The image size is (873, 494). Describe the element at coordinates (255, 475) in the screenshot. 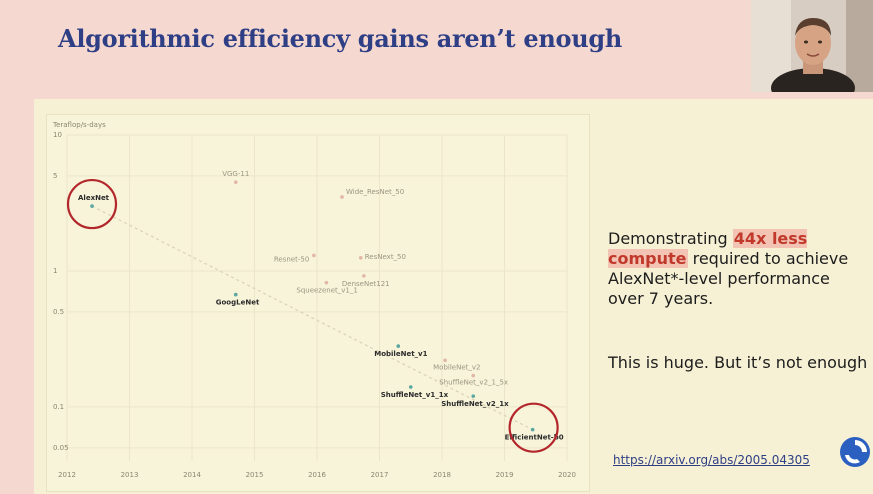

I see `x-tick-label: 2015` at that location.